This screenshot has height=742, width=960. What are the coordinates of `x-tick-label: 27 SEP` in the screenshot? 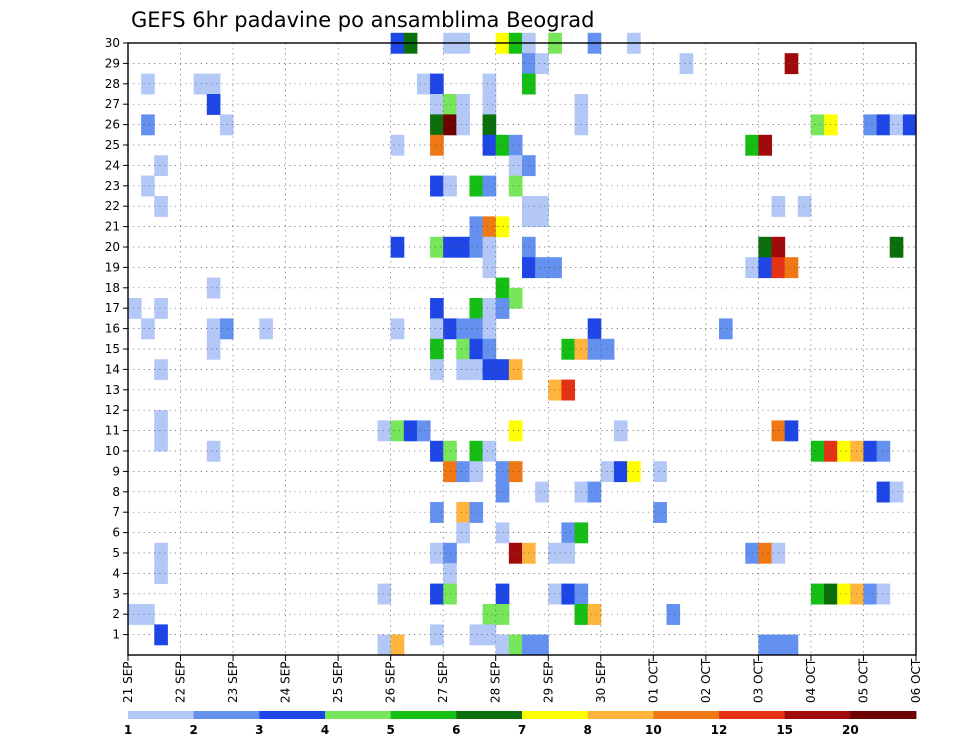 It's located at (443, 682).